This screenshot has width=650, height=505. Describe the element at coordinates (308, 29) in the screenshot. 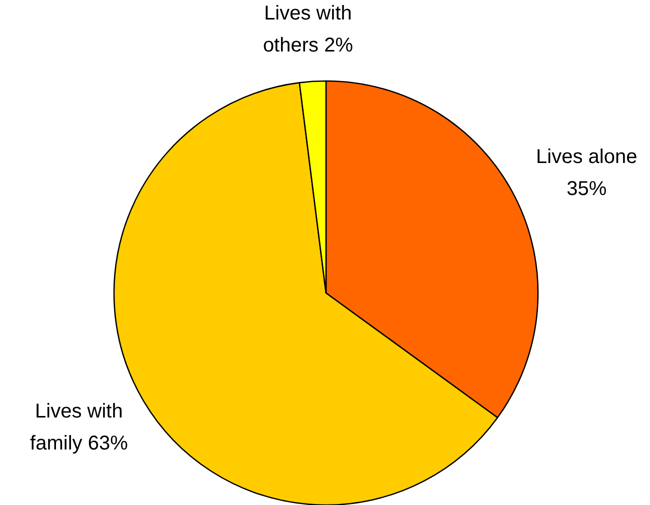

I see `slice-label: Lives with others 2%` at that location.